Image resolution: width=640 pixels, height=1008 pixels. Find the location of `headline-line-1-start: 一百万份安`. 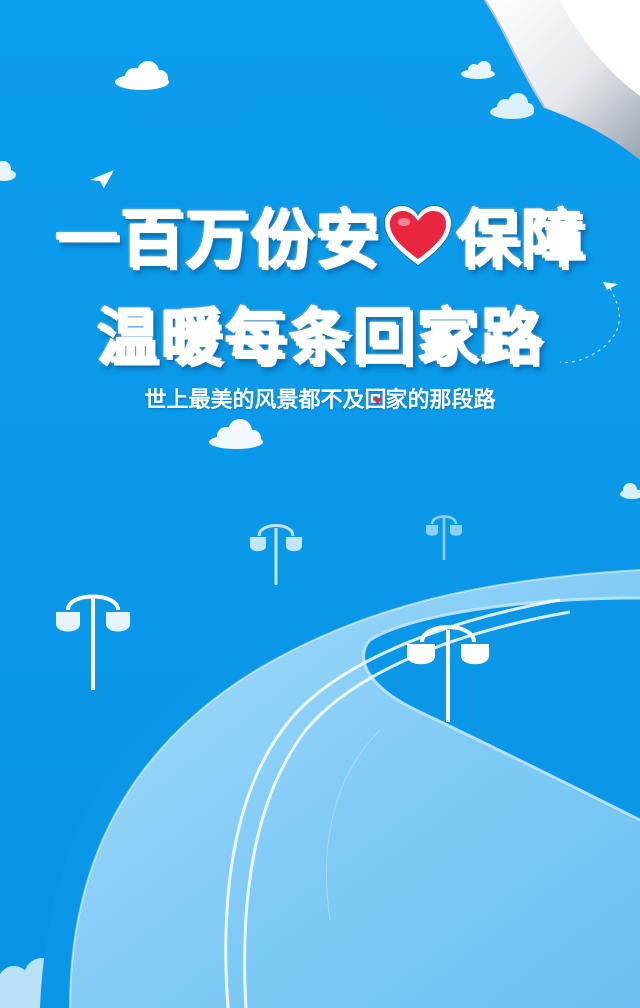

headline-line-1-start: 一百万份安 is located at coordinates (217, 240).